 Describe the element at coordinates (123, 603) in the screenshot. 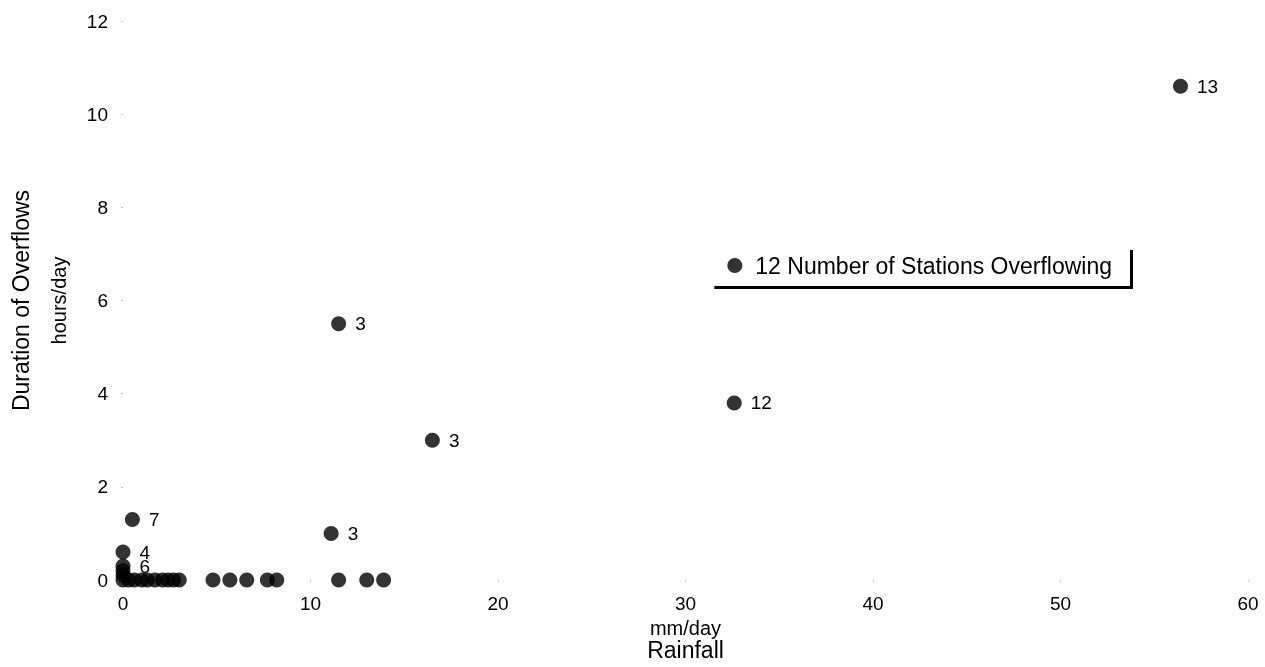

I see `x-tick-label: 0` at that location.